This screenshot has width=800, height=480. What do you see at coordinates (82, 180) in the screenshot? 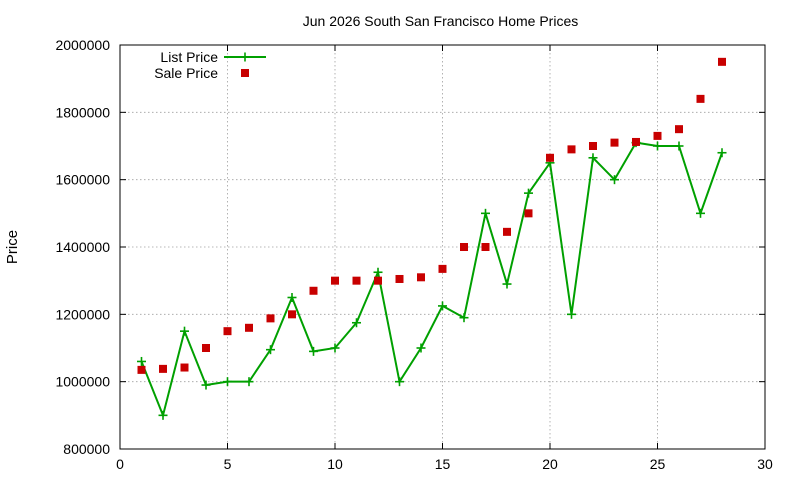
I see `y-tick-label: 1600000` at bounding box center [82, 180].